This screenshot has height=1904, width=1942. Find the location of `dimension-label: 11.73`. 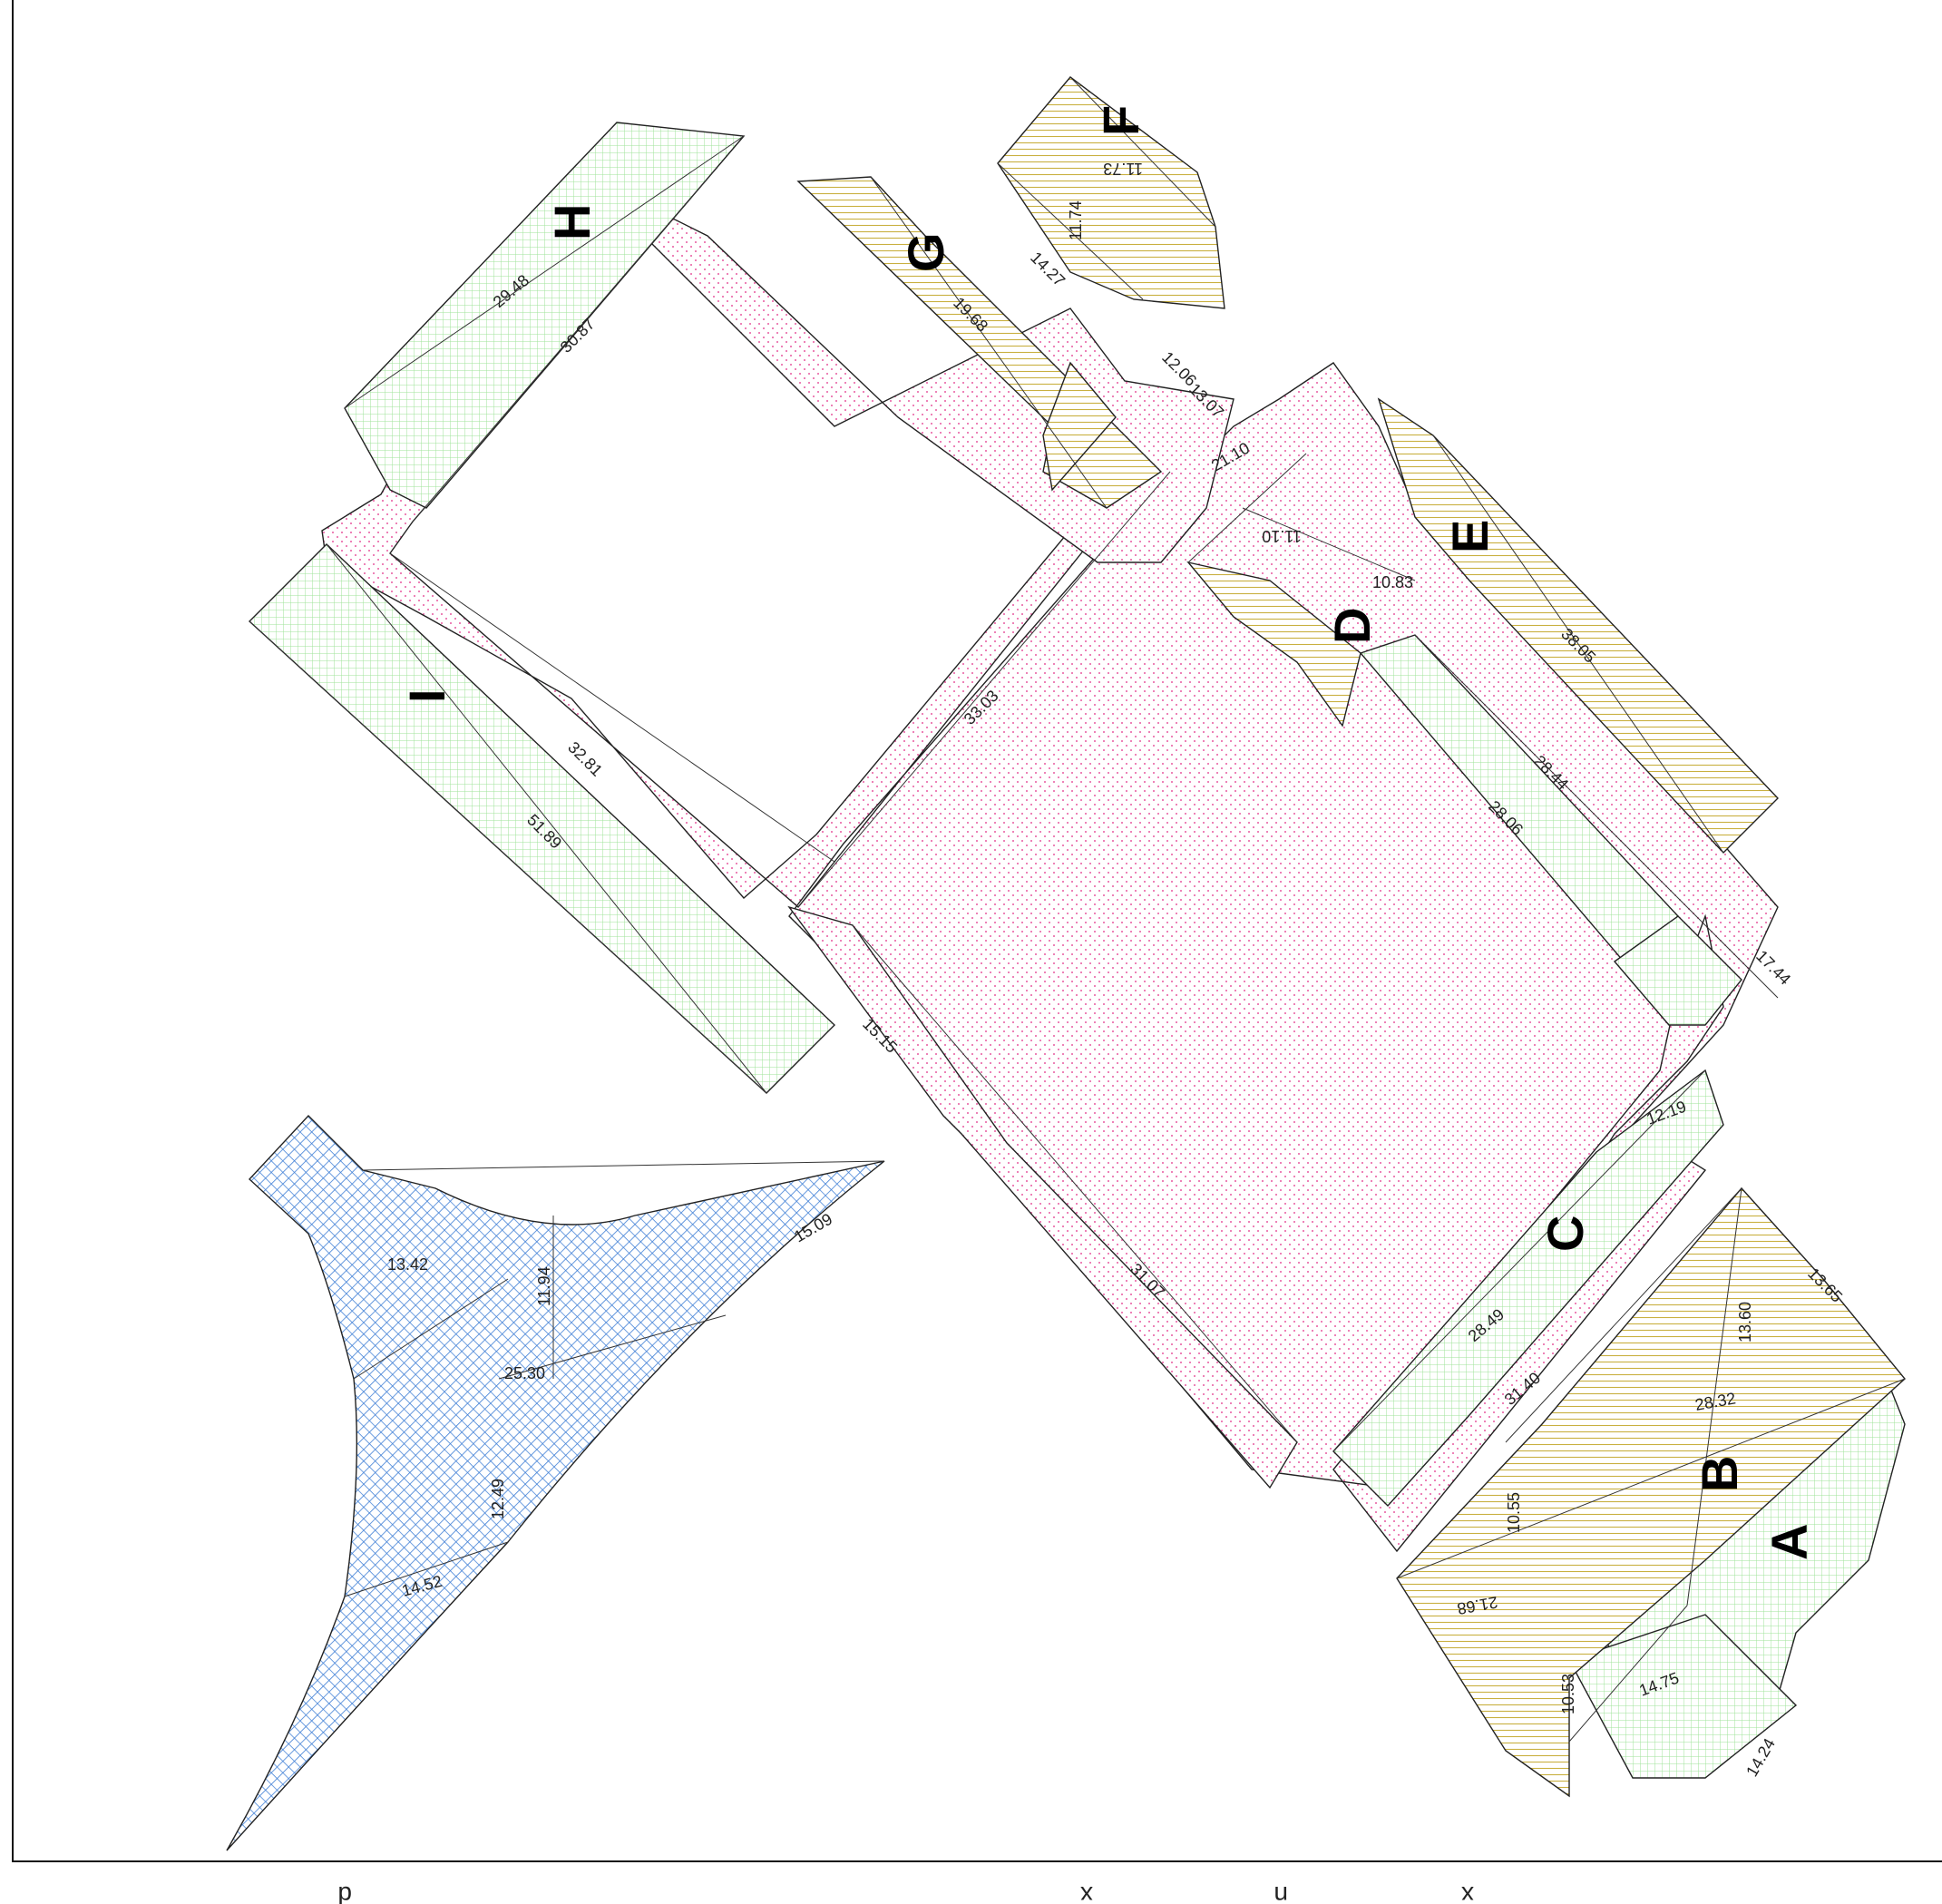

dimension-label: 11.73 is located at coordinates (1123, 169).